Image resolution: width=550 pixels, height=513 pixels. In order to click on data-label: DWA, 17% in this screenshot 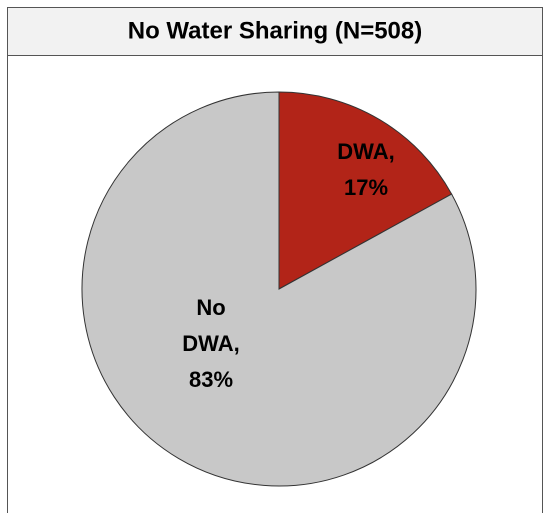, I will do `click(365, 169)`.